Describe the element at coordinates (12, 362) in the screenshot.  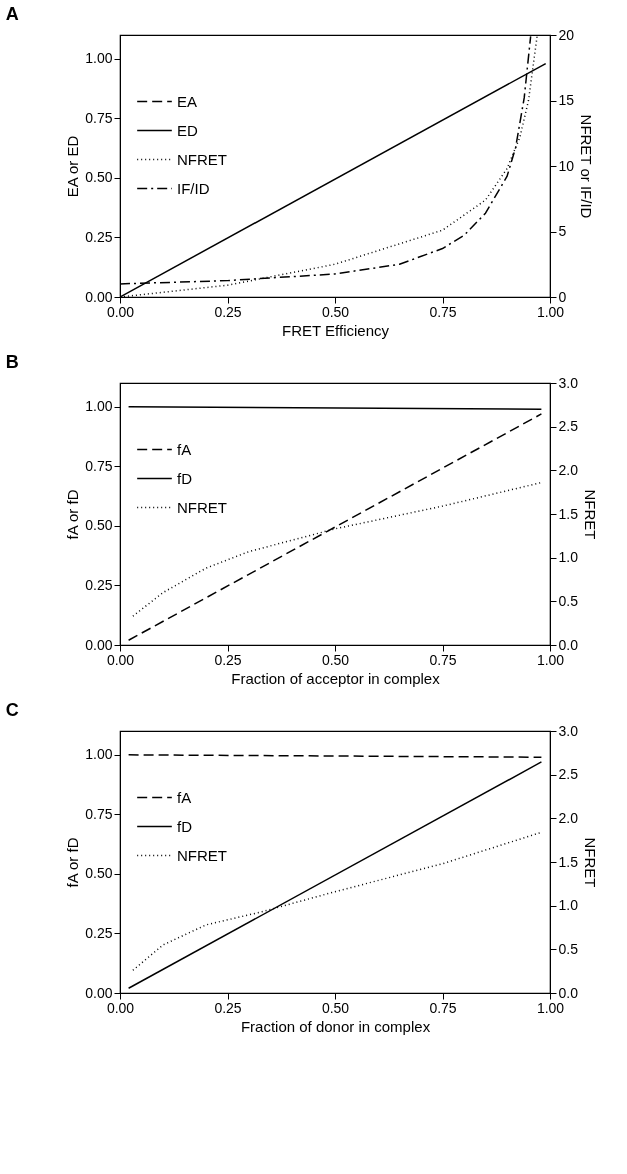
I see `chart-title: B` at that location.